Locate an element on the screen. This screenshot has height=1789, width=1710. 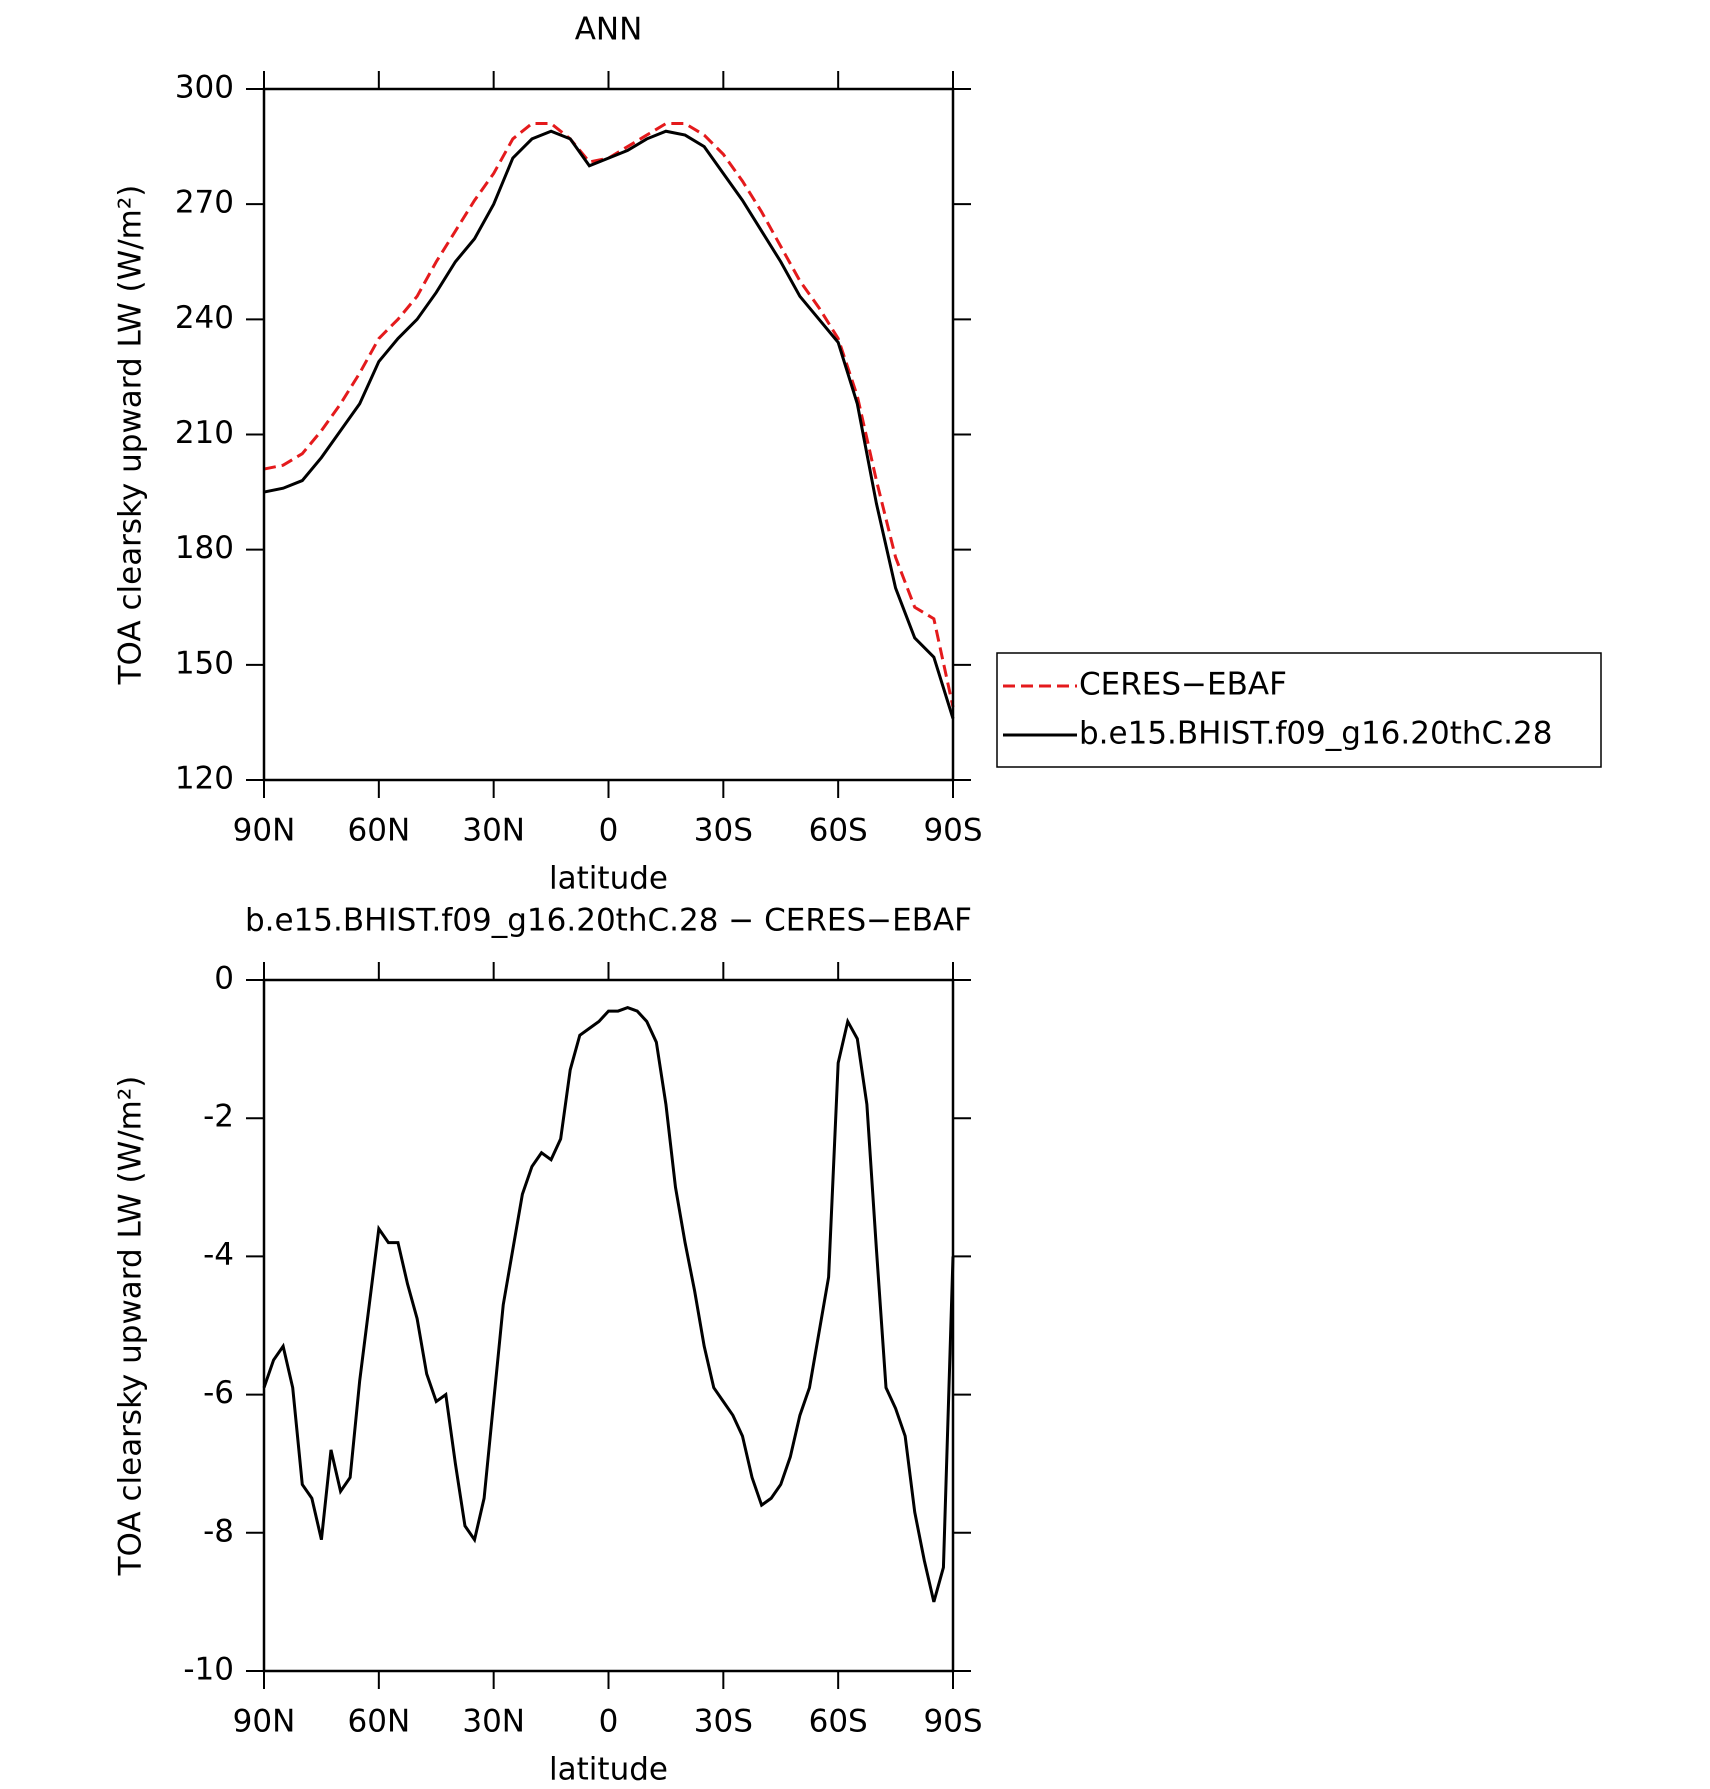
y-tick-label: 210 is located at coordinates (204, 433).